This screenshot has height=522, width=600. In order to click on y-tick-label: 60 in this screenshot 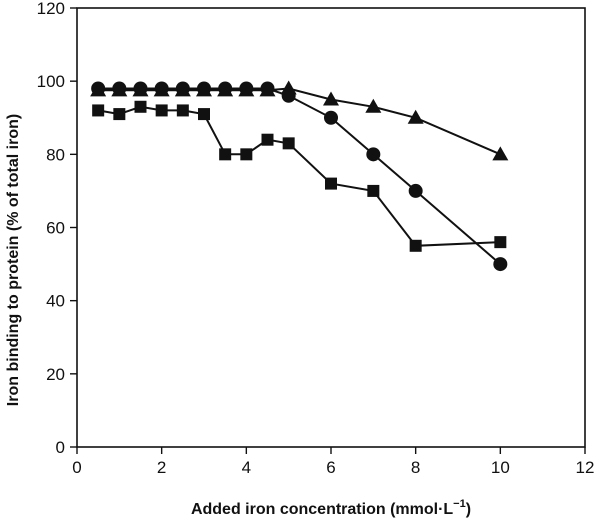, I will do `click(55, 228)`.